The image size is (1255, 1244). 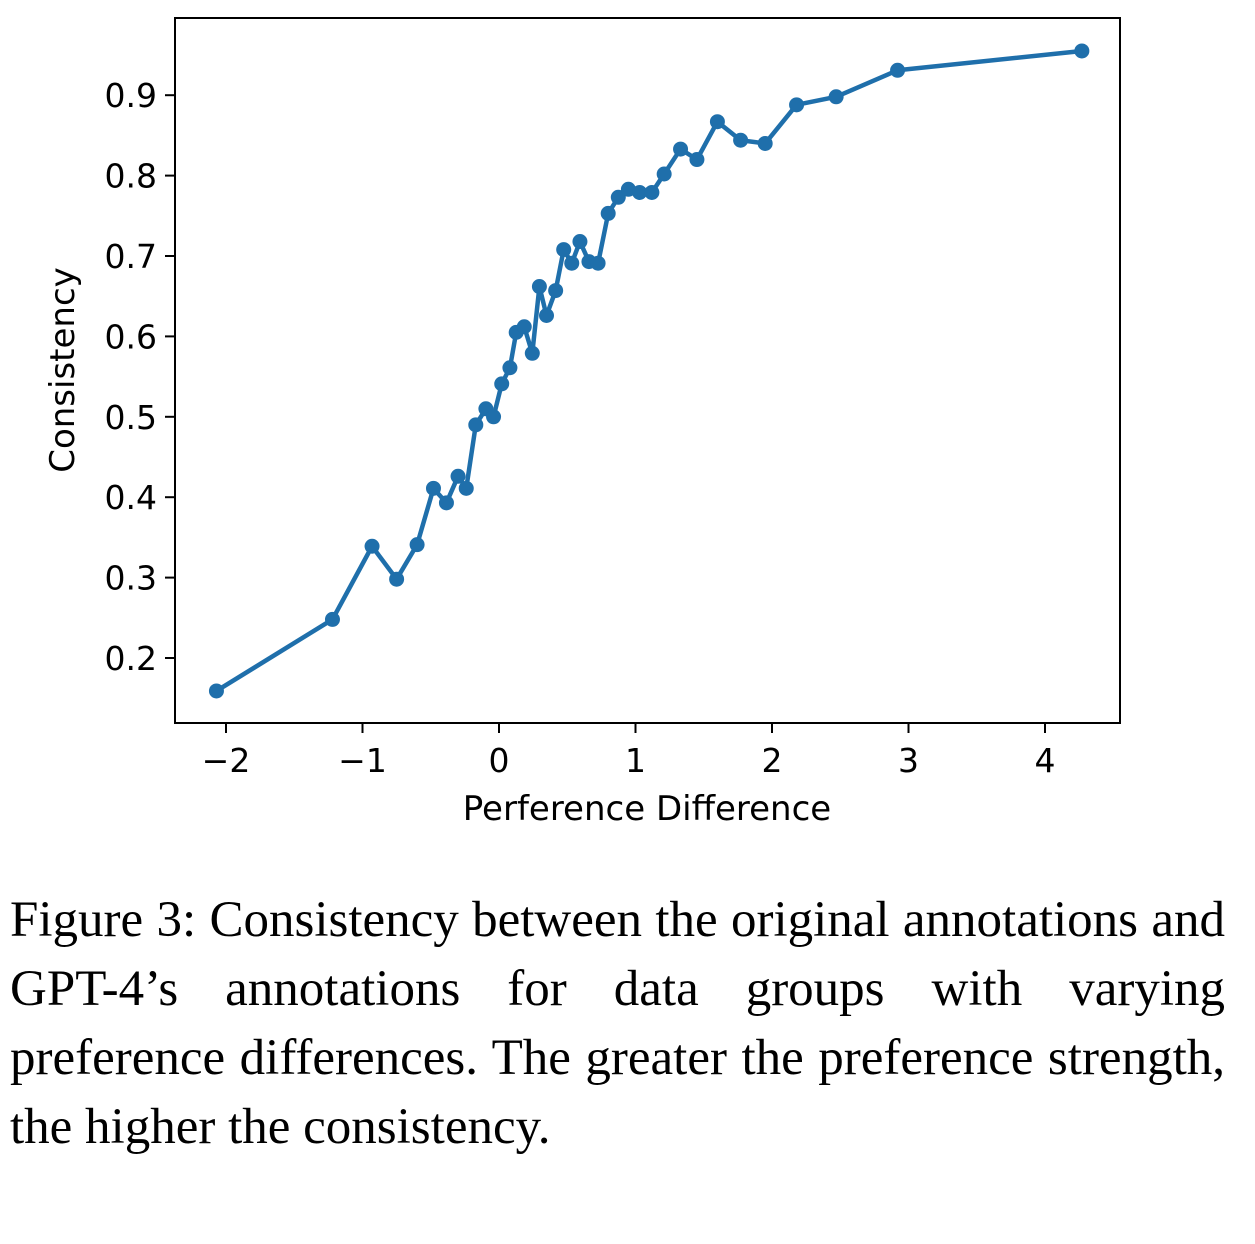 What do you see at coordinates (131, 336) in the screenshot?
I see `y-tick-label: 0.6` at bounding box center [131, 336].